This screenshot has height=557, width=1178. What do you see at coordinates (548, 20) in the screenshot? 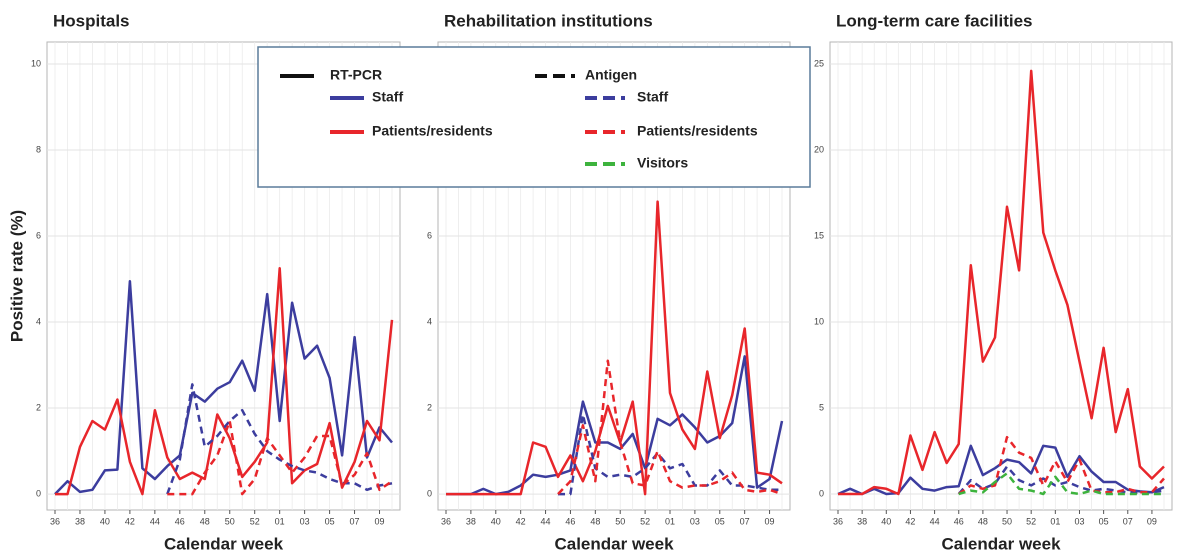
I see `chart-title: Rehabilitation institutions` at bounding box center [548, 20].